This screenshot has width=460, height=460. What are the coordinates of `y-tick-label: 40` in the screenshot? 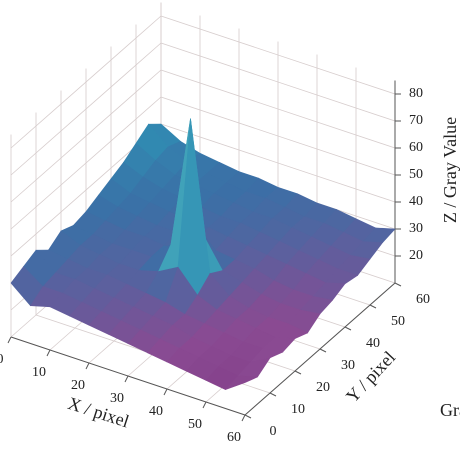 It's located at (373, 343).